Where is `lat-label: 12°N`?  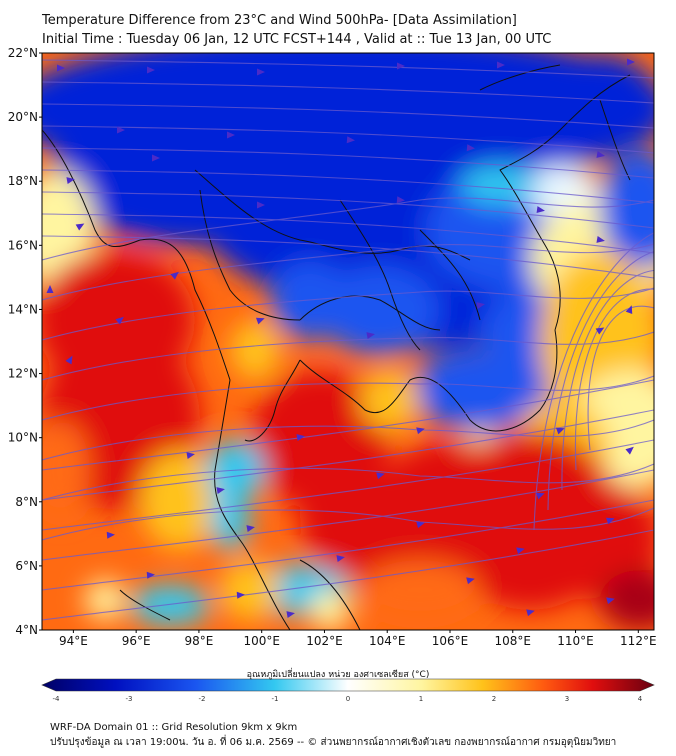 lat-label: 12°N is located at coordinates (23, 374).